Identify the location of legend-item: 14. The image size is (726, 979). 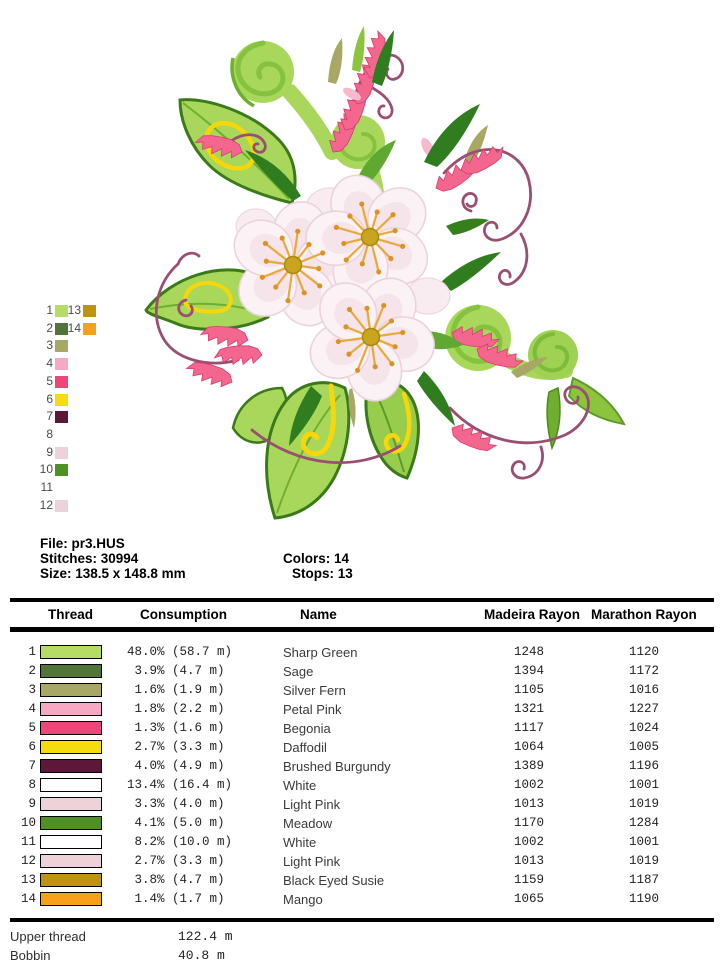
(80, 328).